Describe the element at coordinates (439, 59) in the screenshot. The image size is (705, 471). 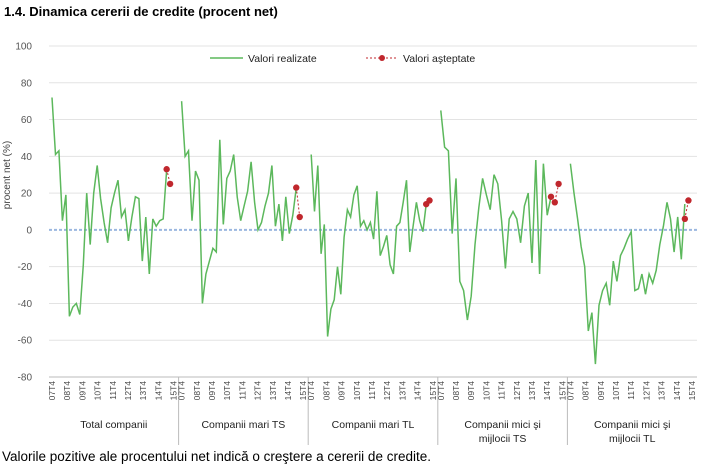
I see `legend-expected-label: Valori aşteptate` at that location.